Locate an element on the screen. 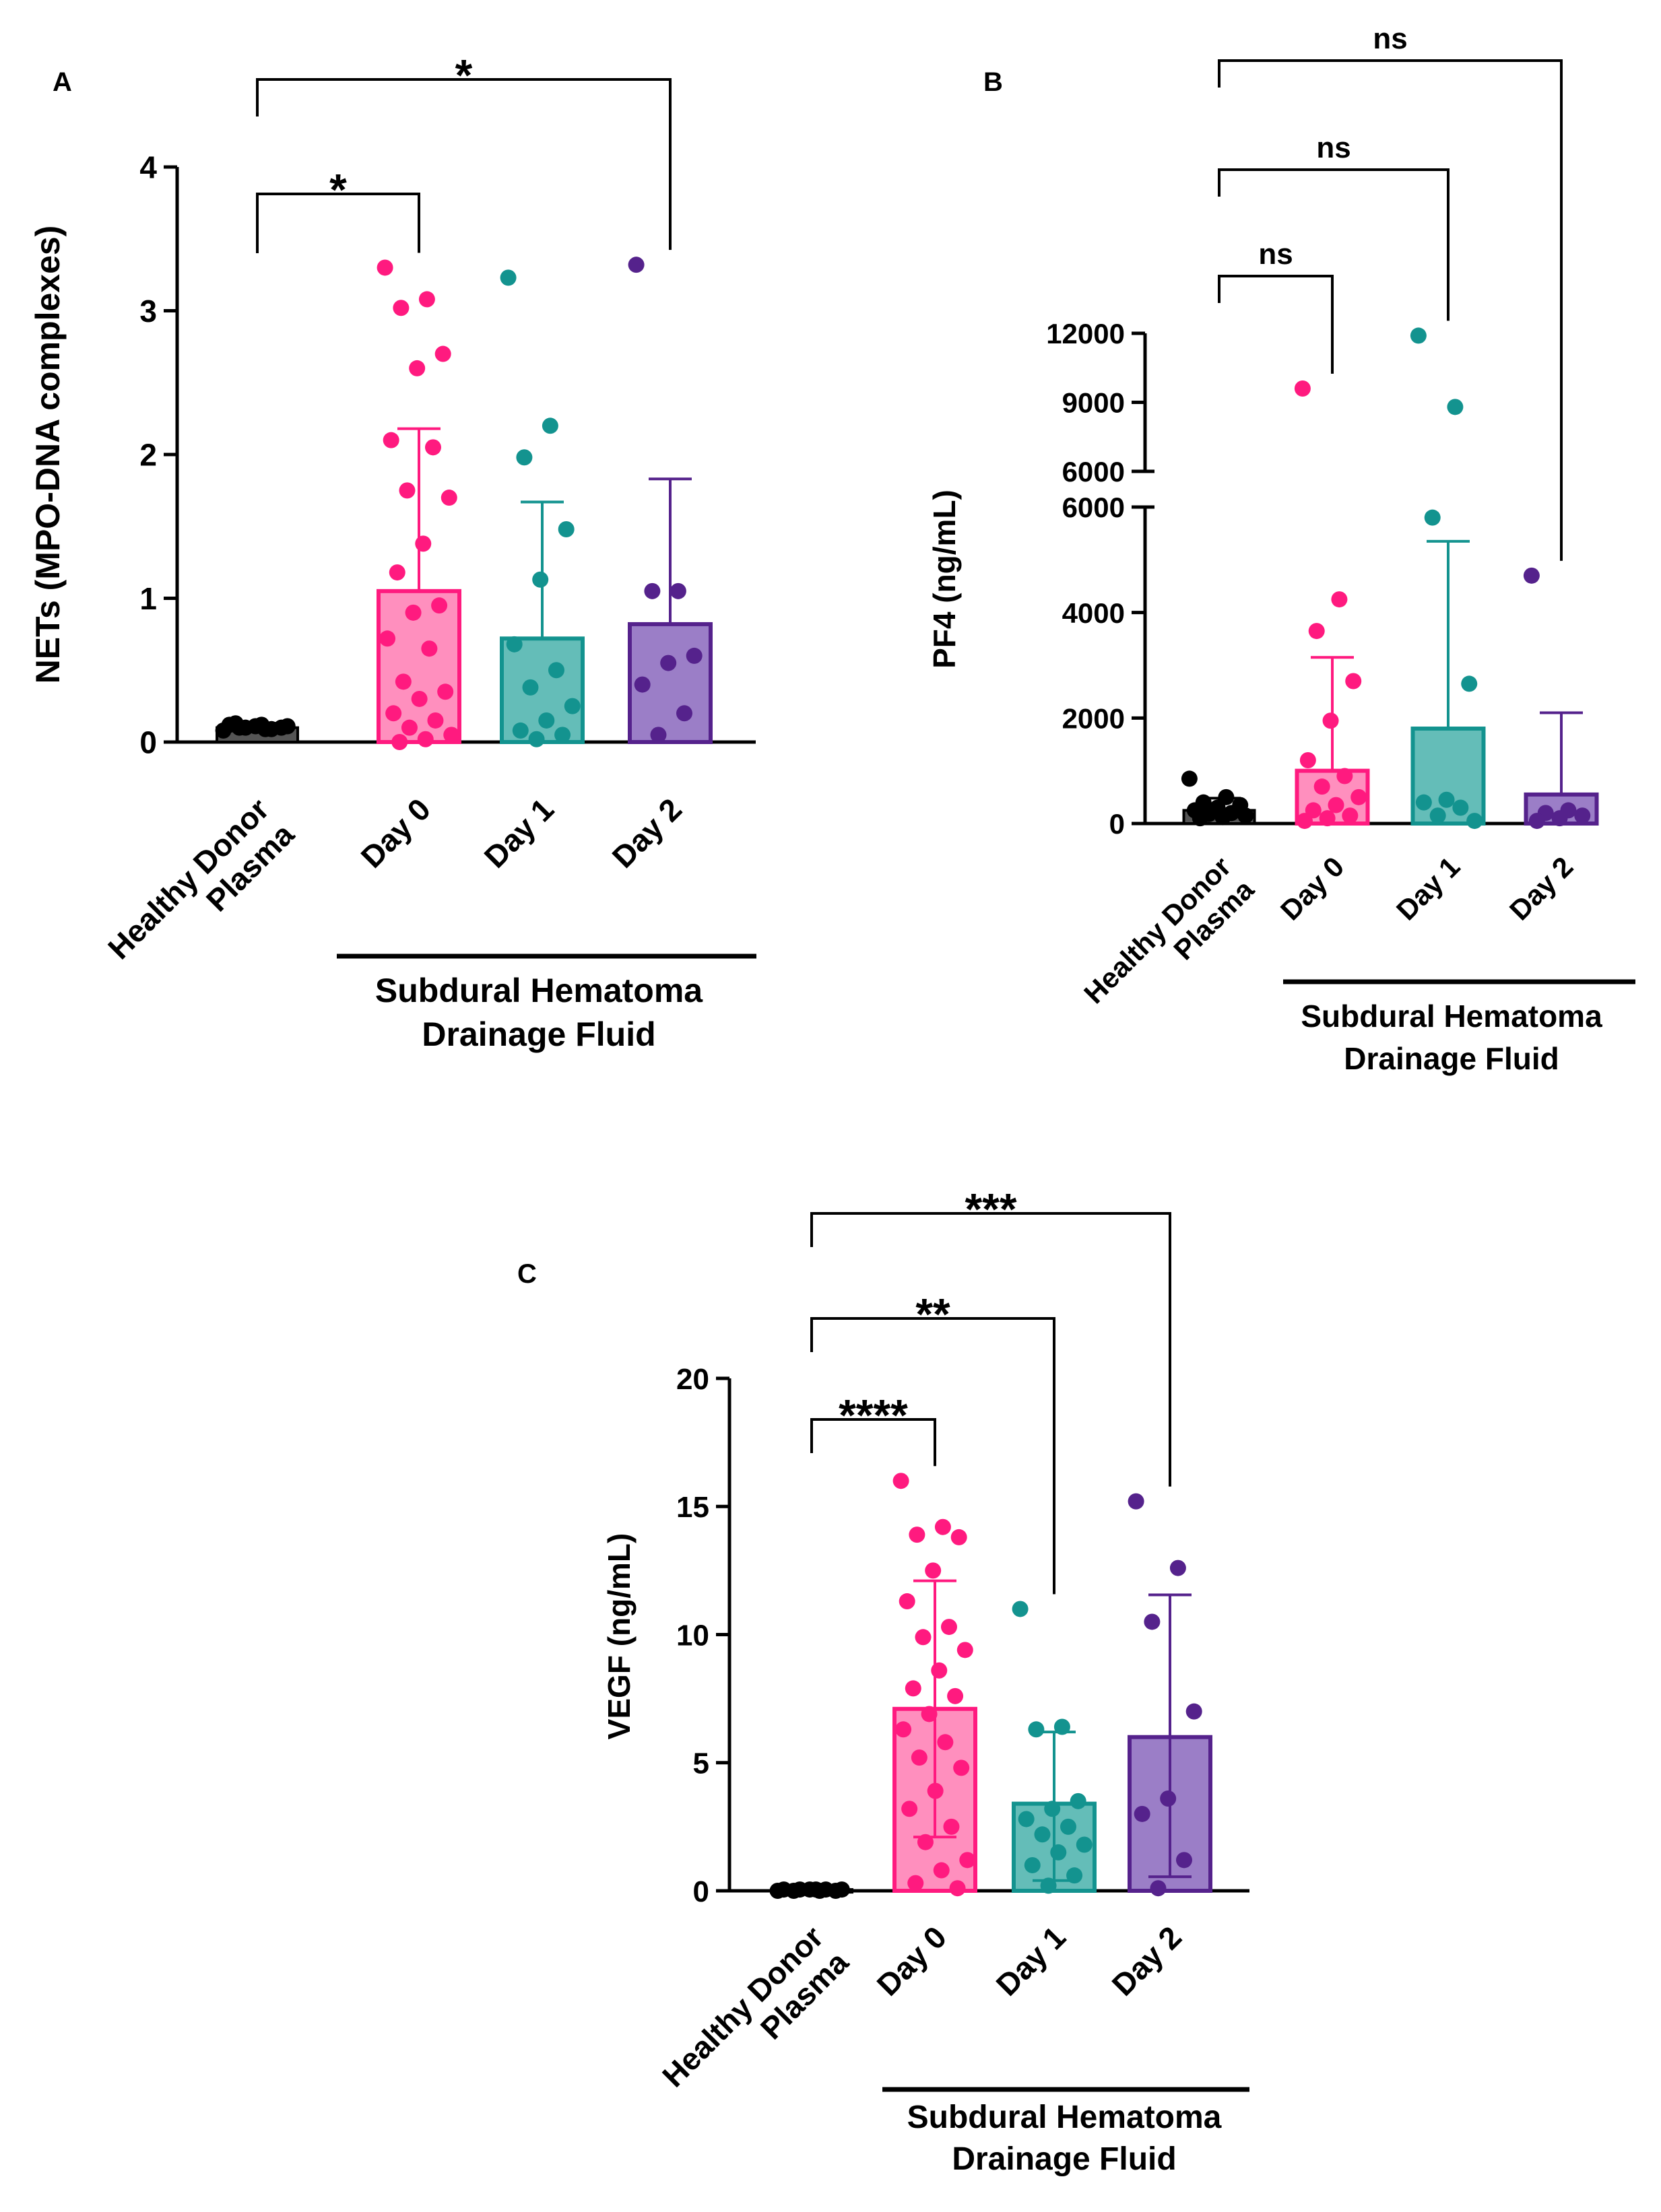 The height and width of the screenshot is (2212, 1661). x-tick-label-line: Day 2 is located at coordinates (647, 833).